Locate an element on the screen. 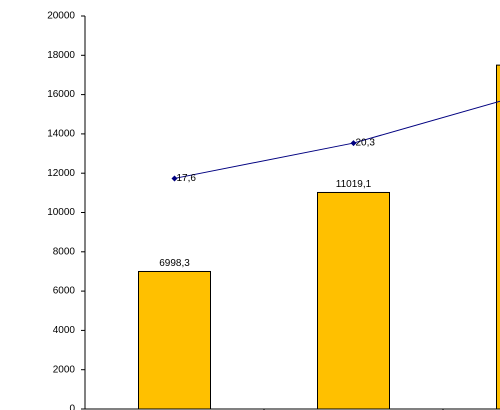 The width and height of the screenshot is (500, 410). line is located at coordinates (337, 139).